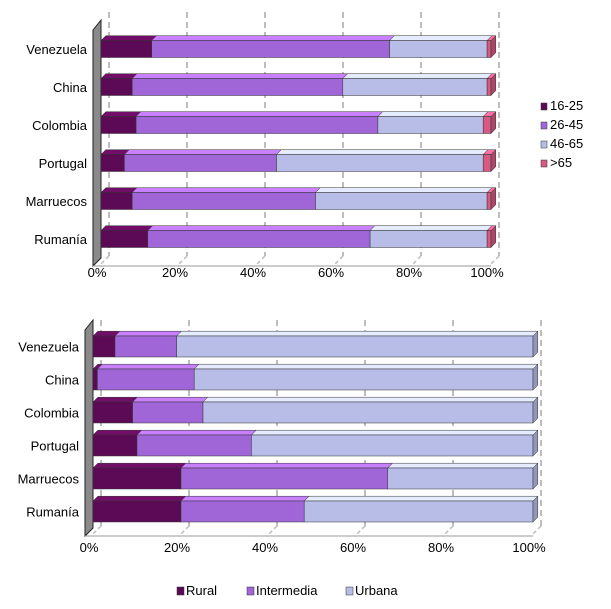  What do you see at coordinates (89, 428) in the screenshot?
I see `plot-side-wall` at bounding box center [89, 428].